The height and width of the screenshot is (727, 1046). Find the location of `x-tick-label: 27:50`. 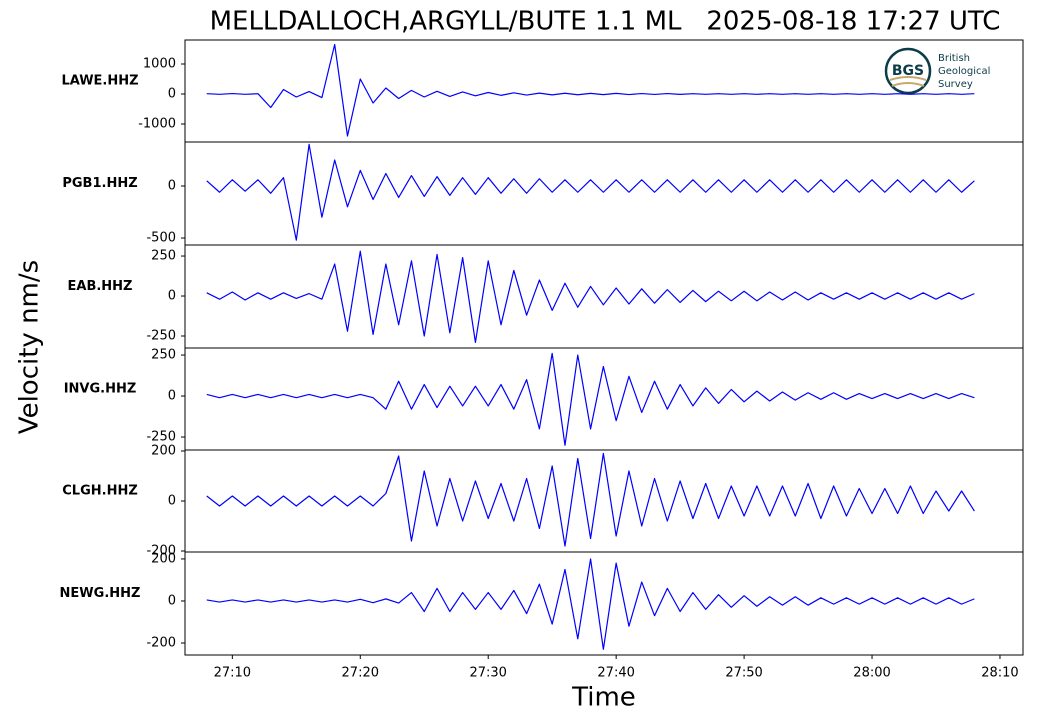

x-tick-label: 27:50 is located at coordinates (743, 673).